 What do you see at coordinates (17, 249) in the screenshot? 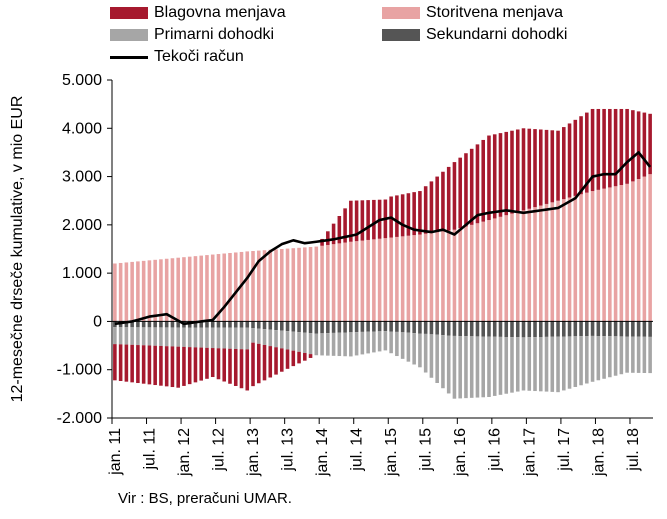
I see `y-axis-title: 12-mesečne drseče kumulative, v mio EUR` at bounding box center [17, 249].